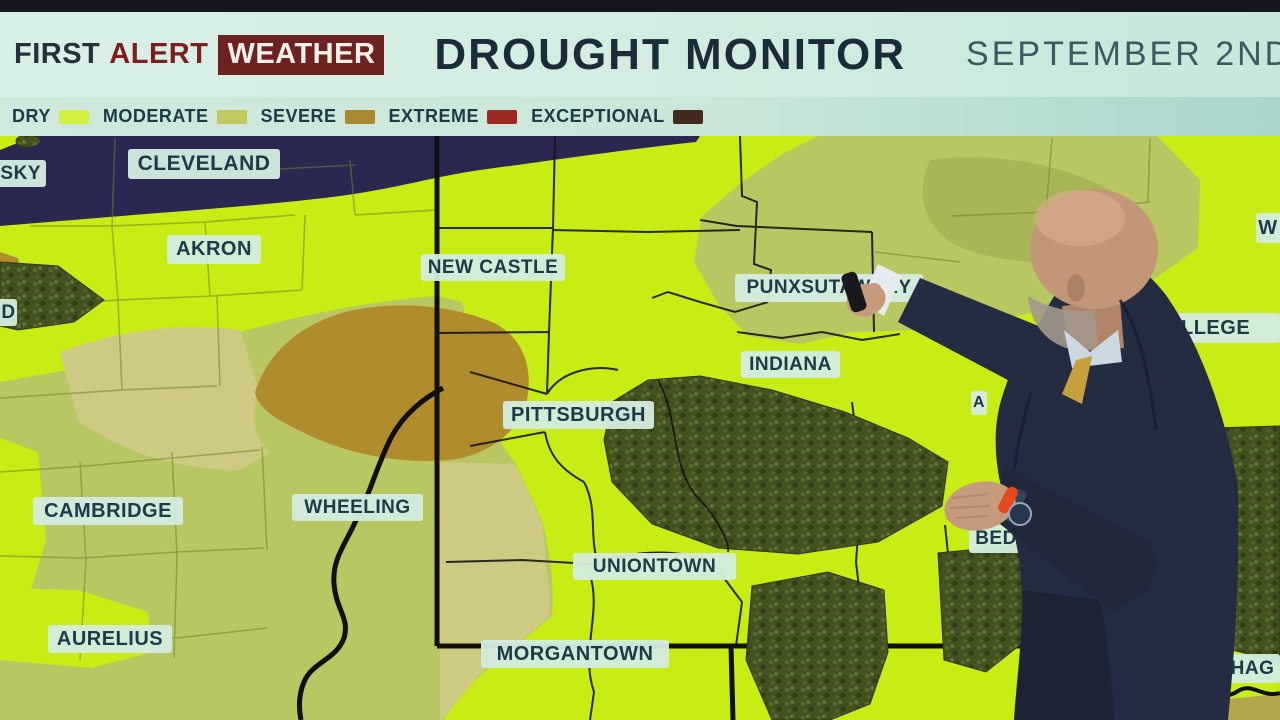 The height and width of the screenshot is (720, 1280). I want to click on moderate-light-ring, so click(165, 398).